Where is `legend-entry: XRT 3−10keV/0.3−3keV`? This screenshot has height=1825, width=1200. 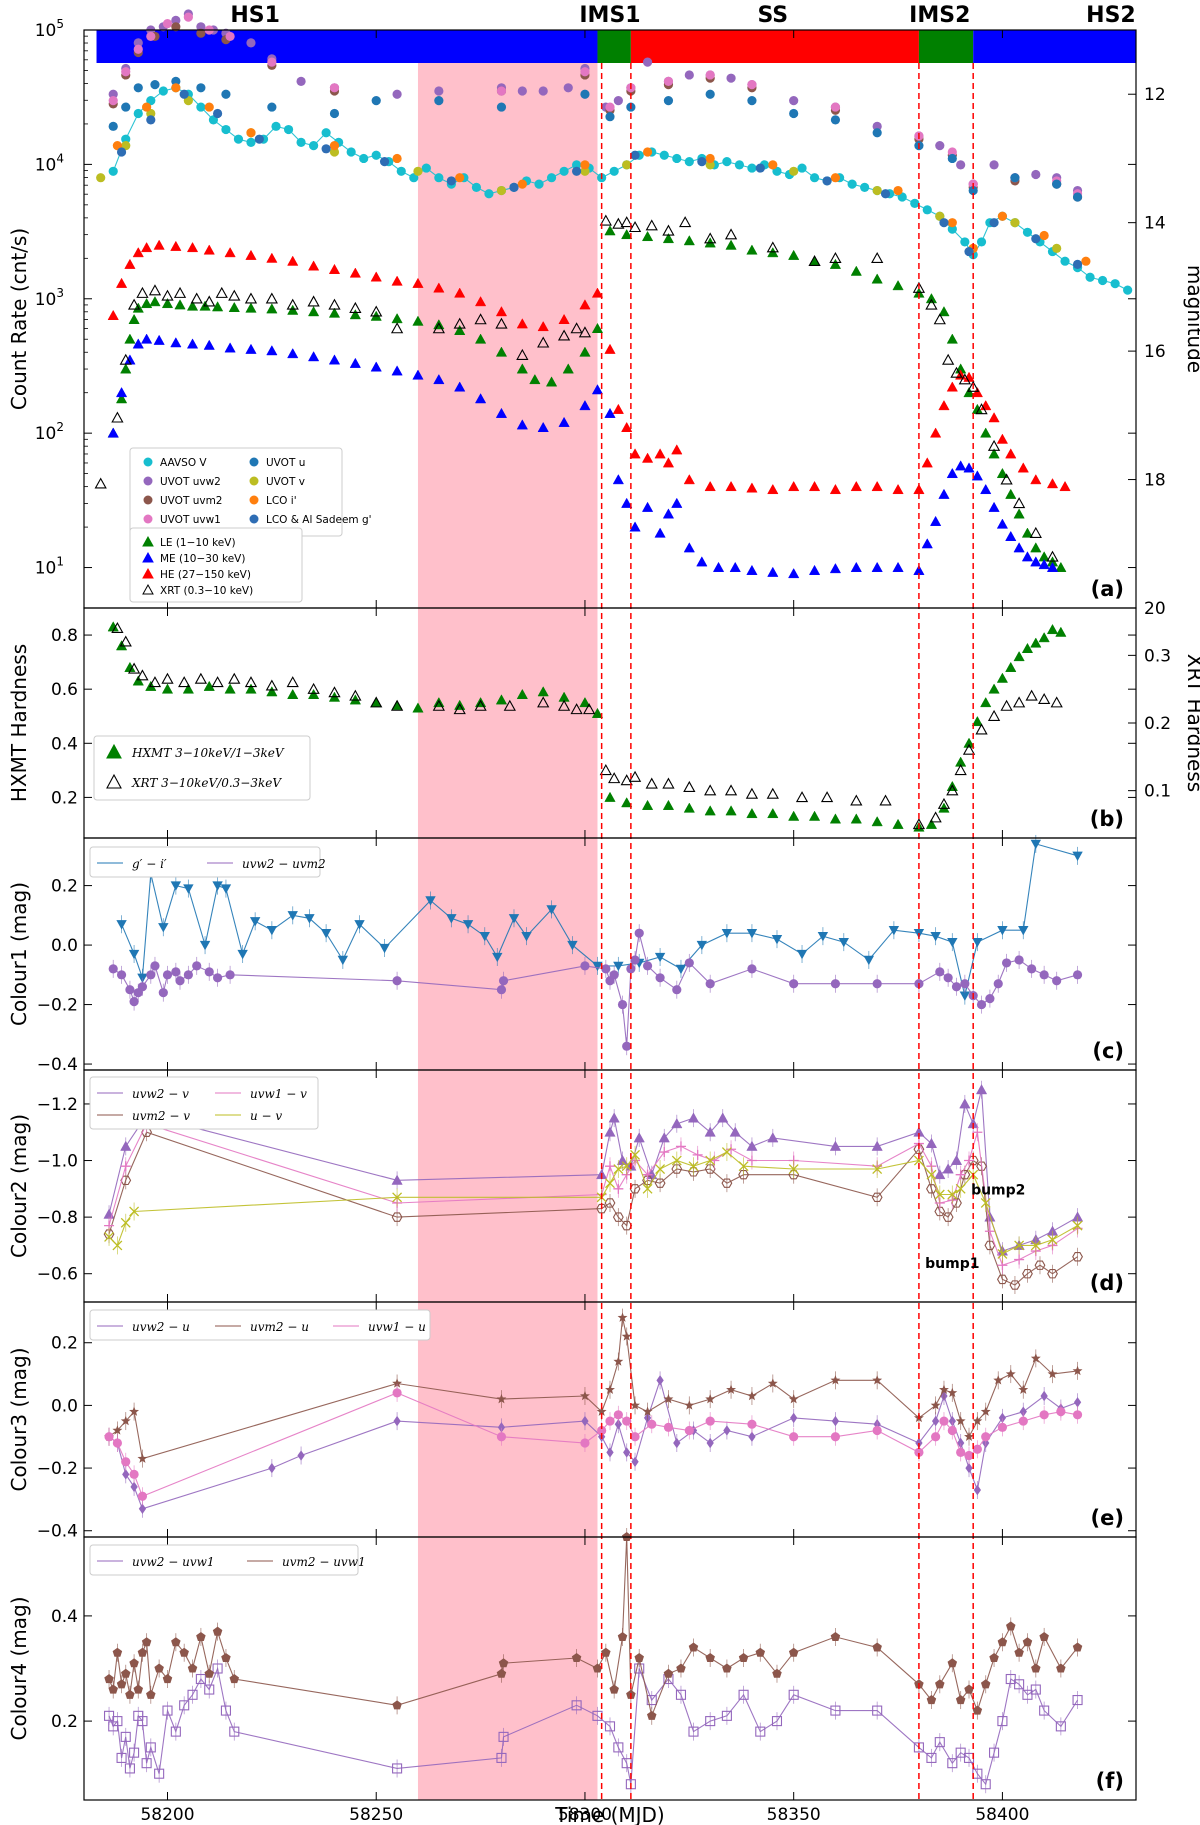
legend-entry: XRT 3−10keV/0.3−3keV is located at coordinates (206, 783).